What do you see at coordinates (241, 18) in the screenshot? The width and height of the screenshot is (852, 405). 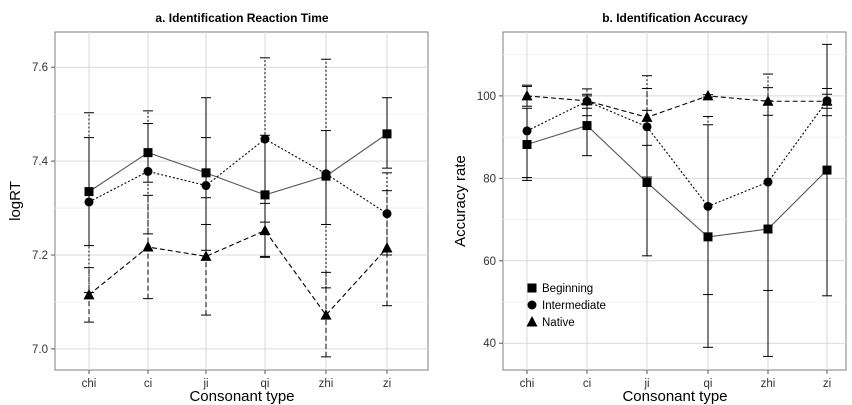 I see `panel-a-title: a. Identification Reaction Time` at bounding box center [241, 18].